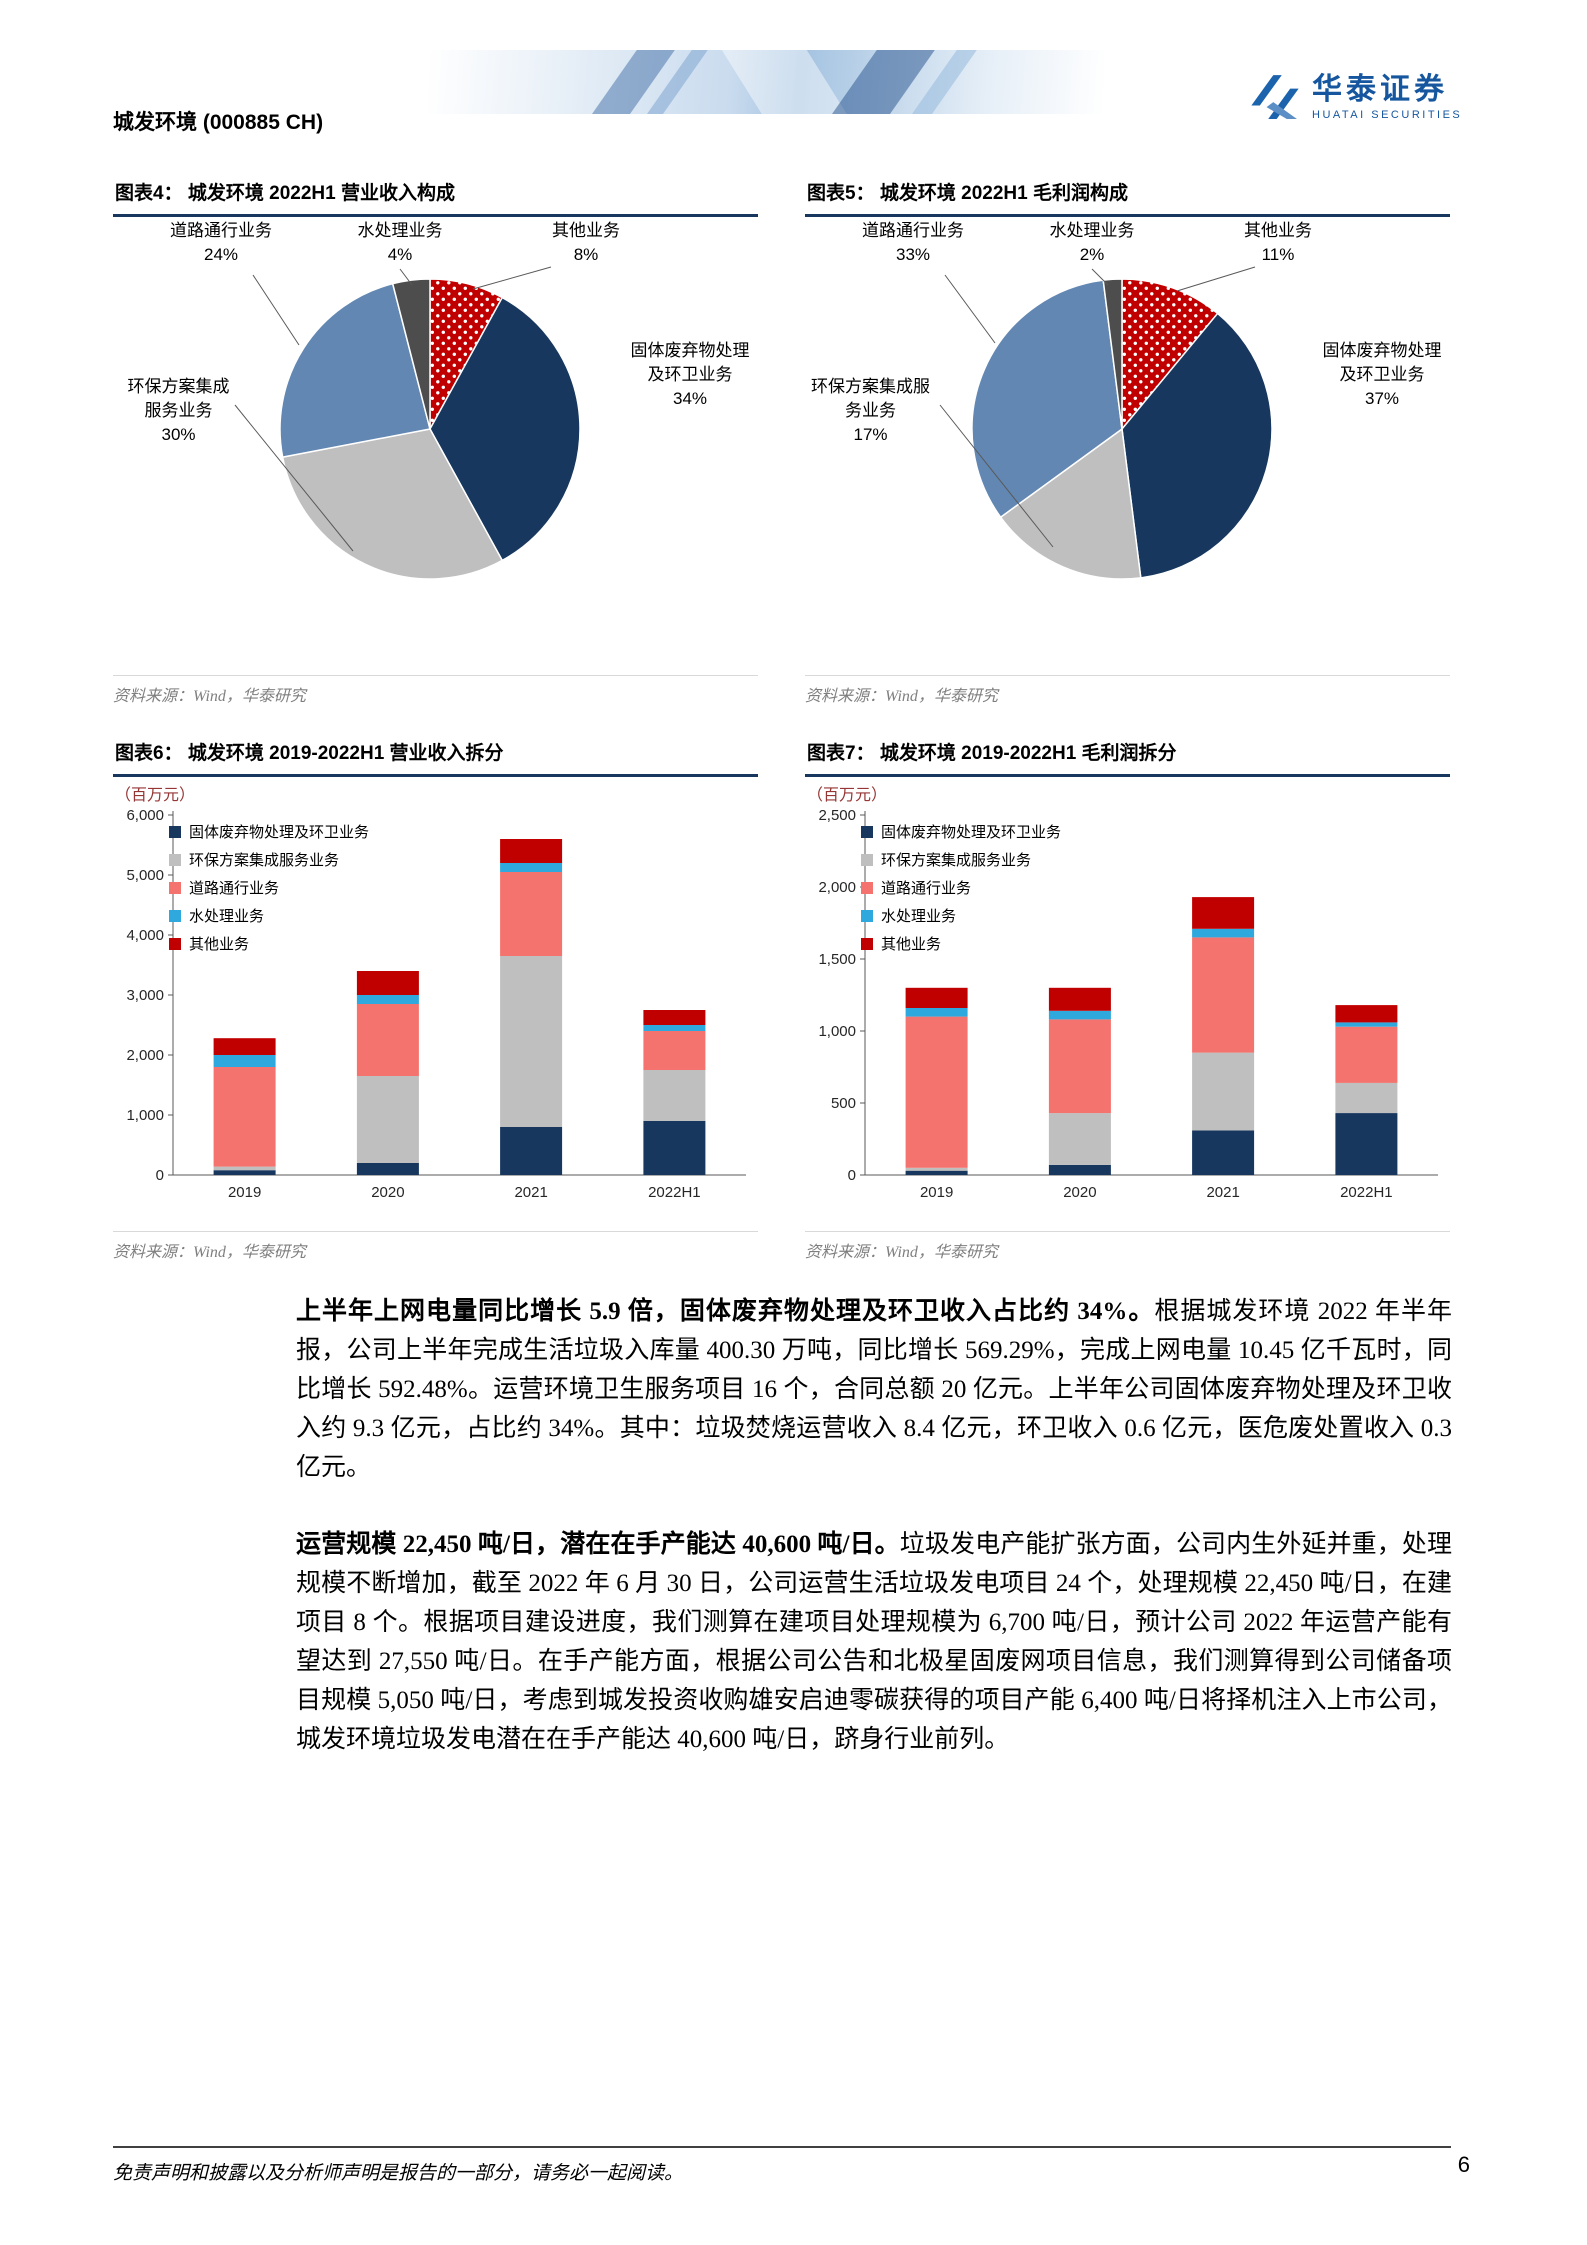  Describe the element at coordinates (219, 944) in the screenshot. I see `legend-label: 其他业务` at that location.